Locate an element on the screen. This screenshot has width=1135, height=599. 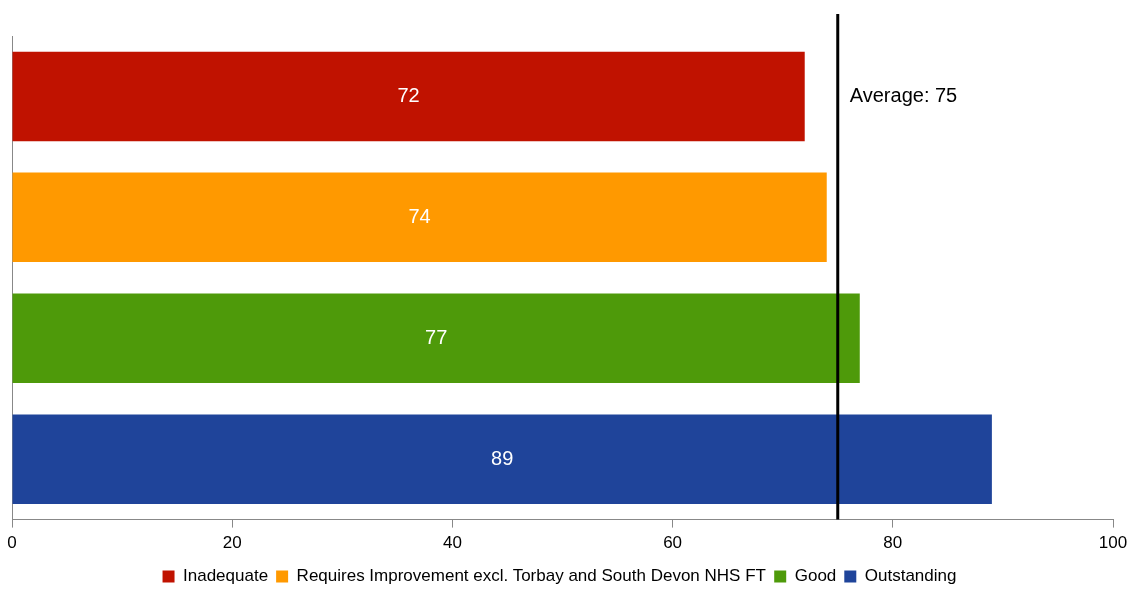
legend-label: Good is located at coordinates (815, 576).